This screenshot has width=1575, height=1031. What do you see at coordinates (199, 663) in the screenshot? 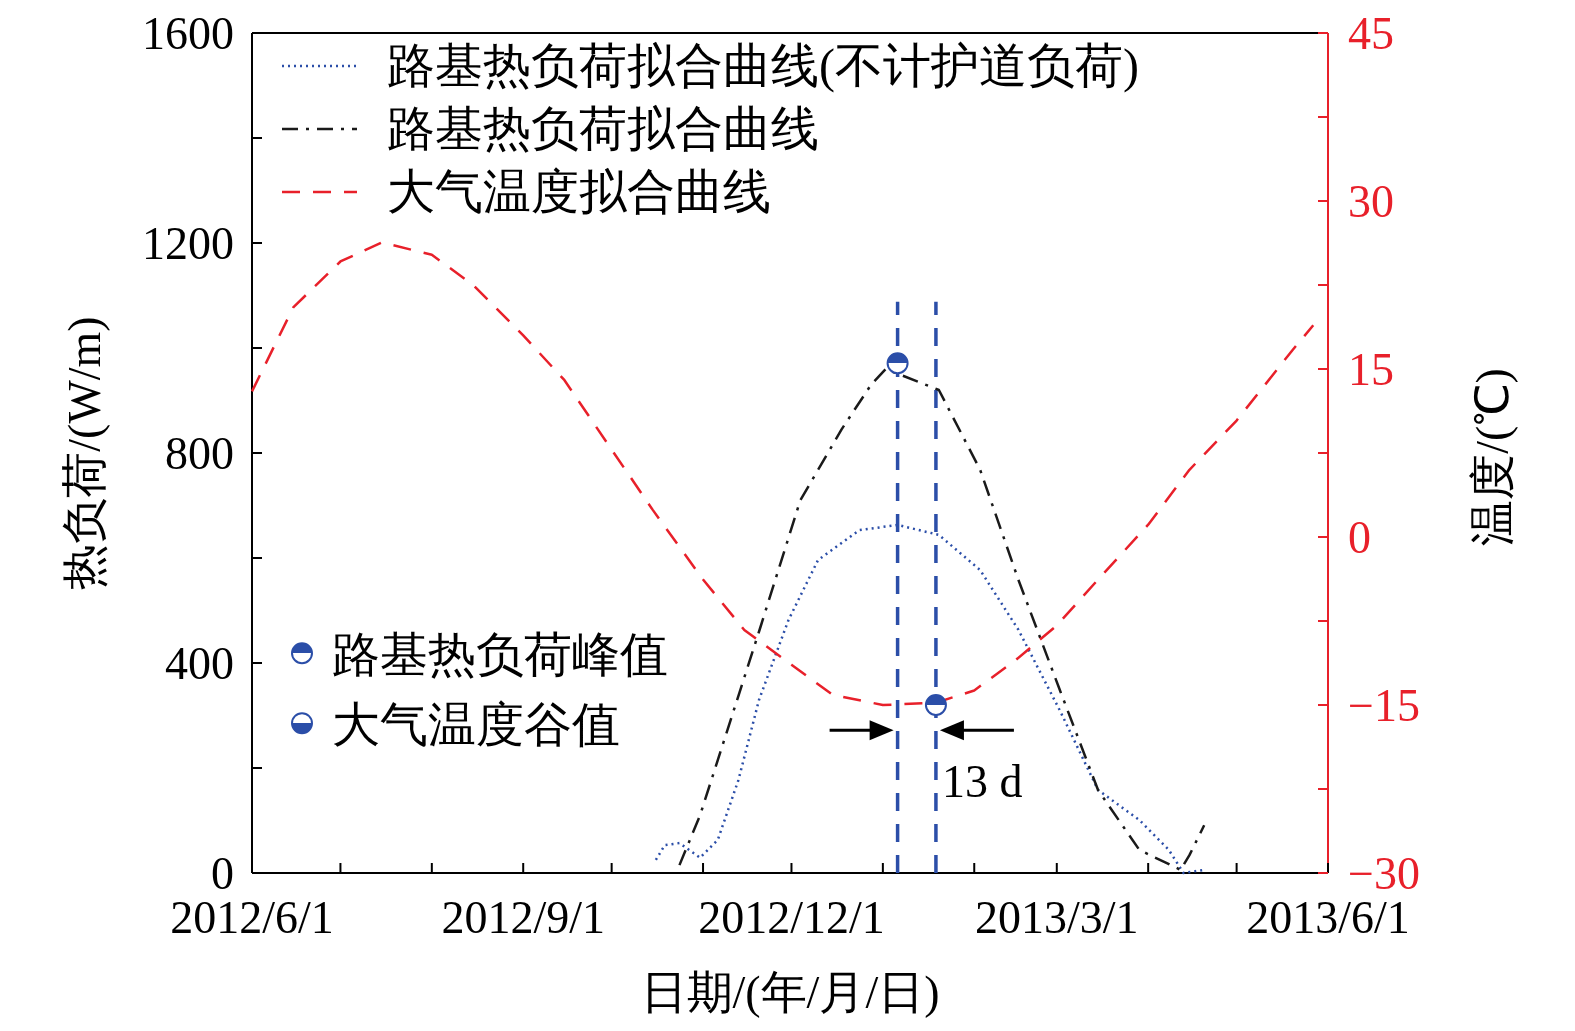
I see `y-tick-label: 400` at bounding box center [199, 663].